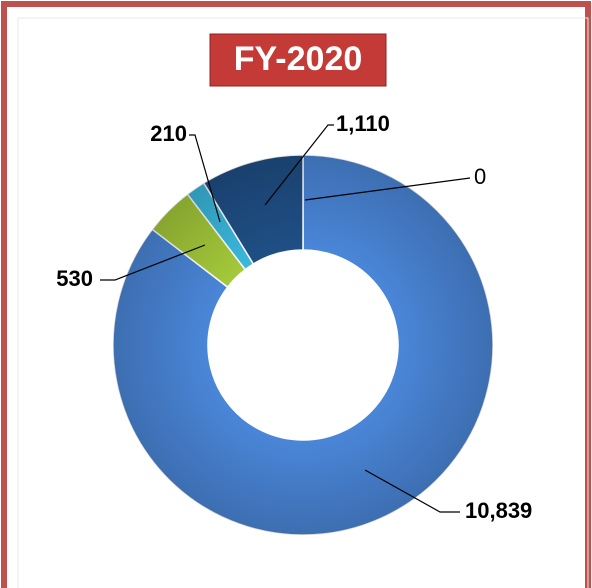 The height and width of the screenshot is (588, 592). I want to click on title-box, so click(298, 60).